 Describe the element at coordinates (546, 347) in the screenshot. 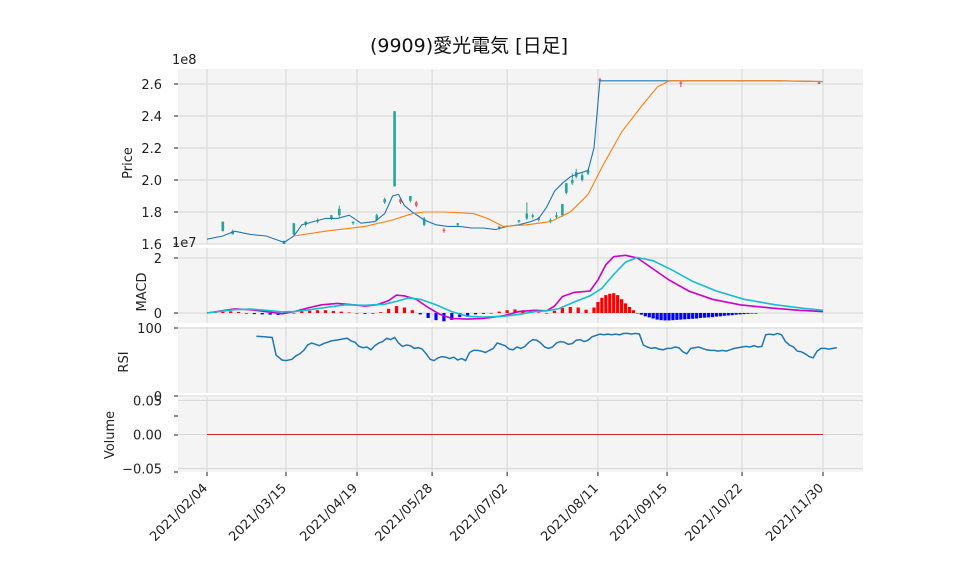

I see `rsi-line` at that location.